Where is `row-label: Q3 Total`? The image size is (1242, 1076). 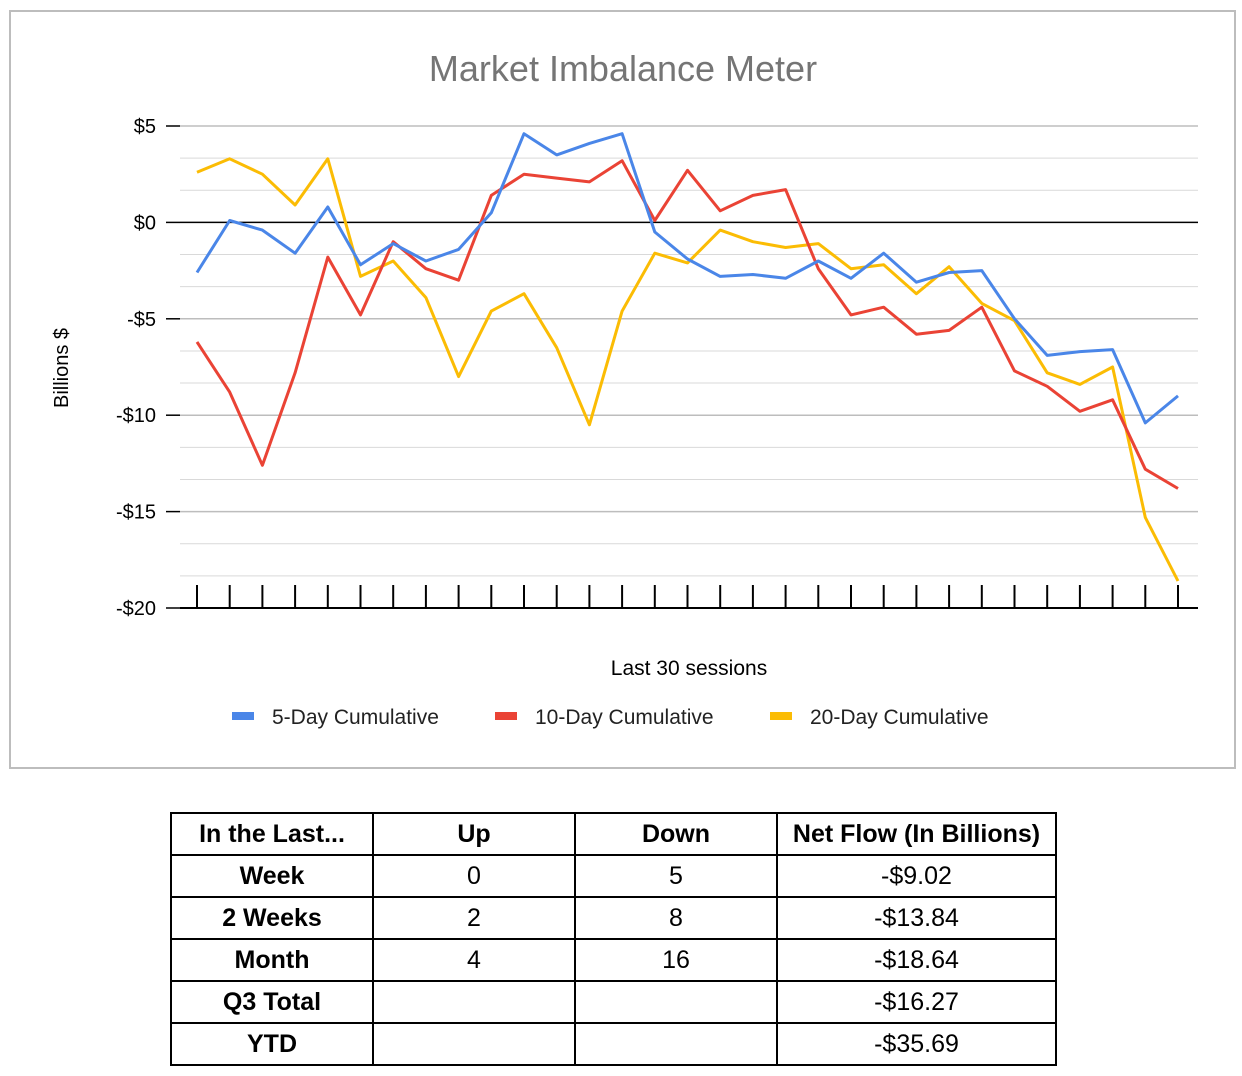
row-label: Q3 Total is located at coordinates (272, 1002).